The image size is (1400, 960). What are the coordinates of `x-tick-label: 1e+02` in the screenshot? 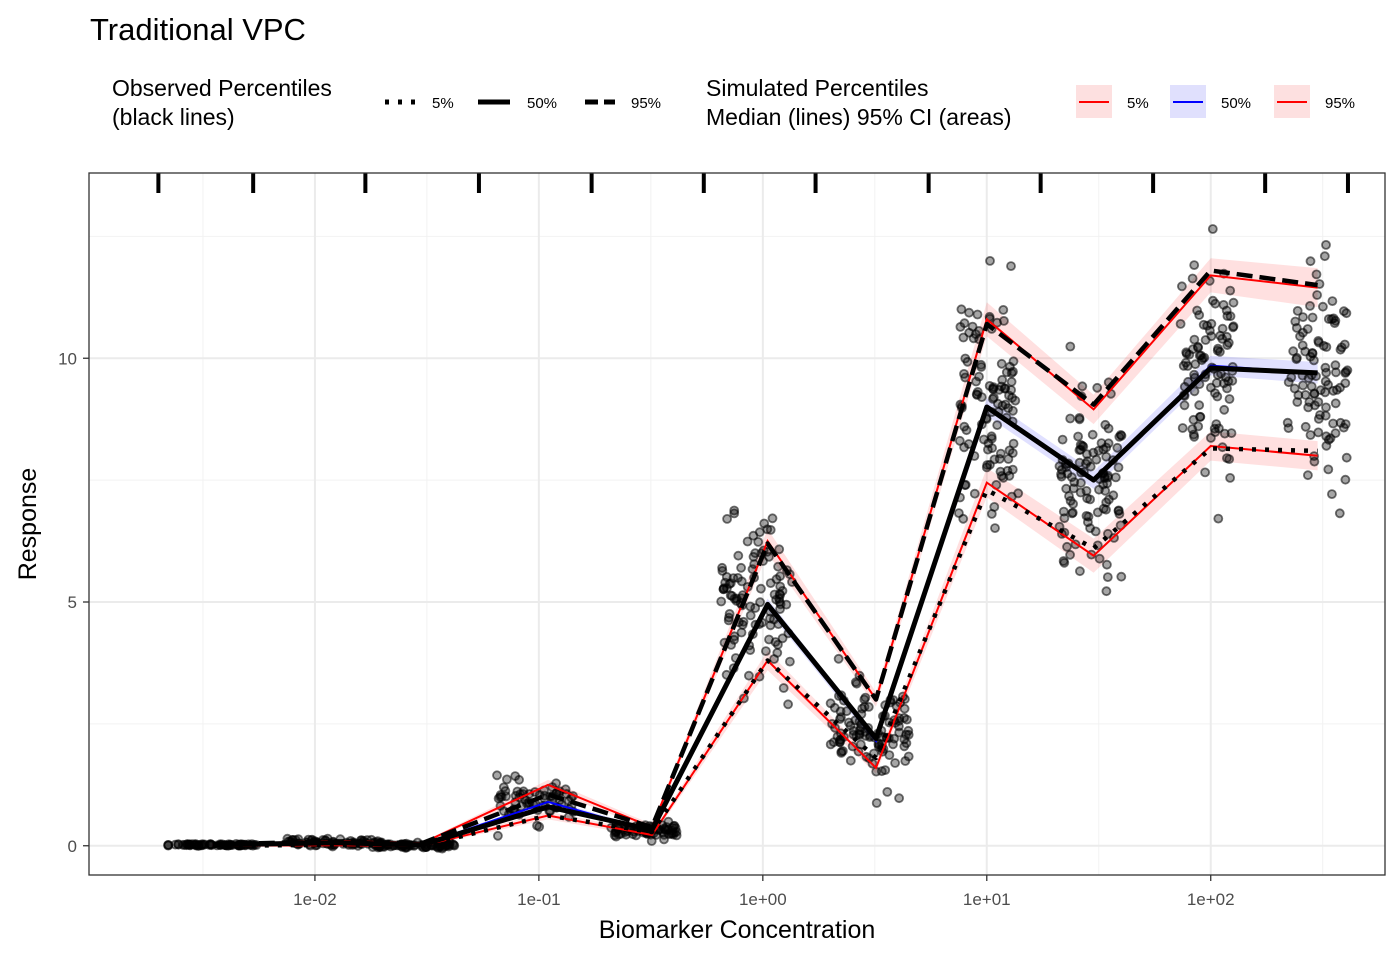 It's located at (1211, 899).